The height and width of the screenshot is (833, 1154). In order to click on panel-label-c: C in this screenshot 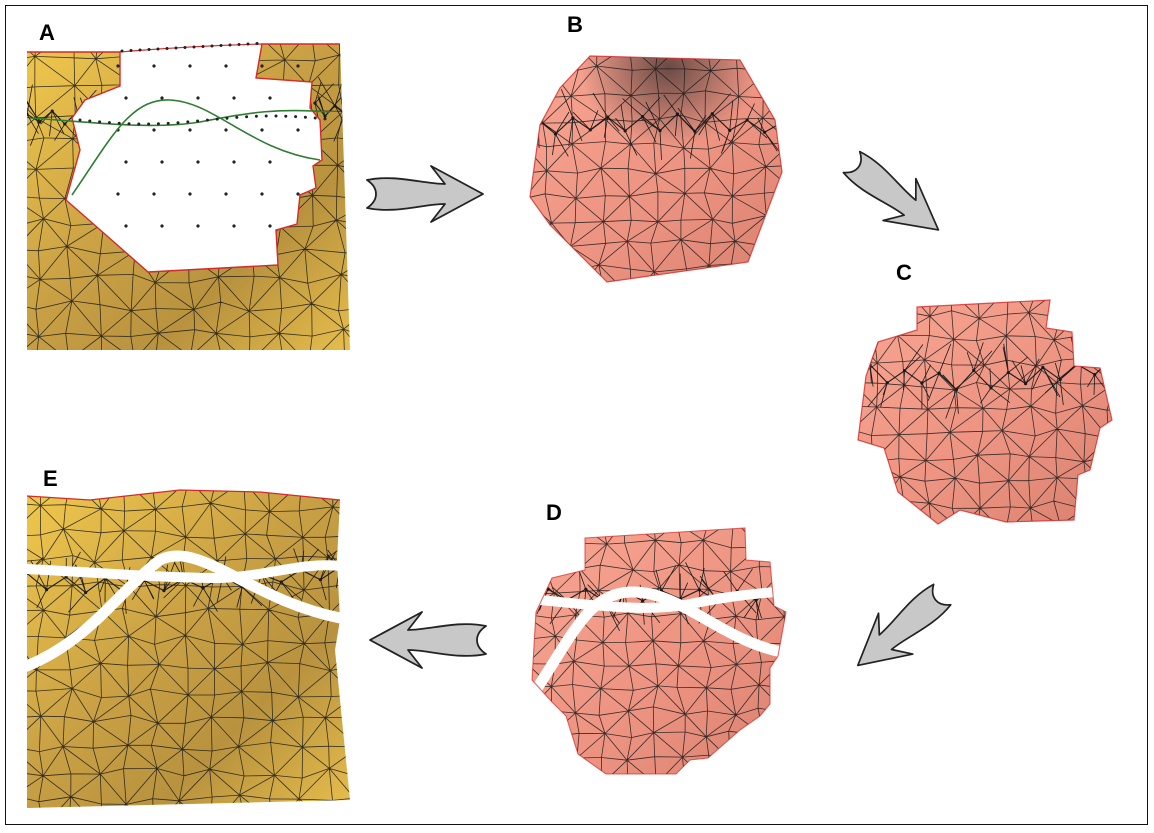, I will do `click(904, 272)`.